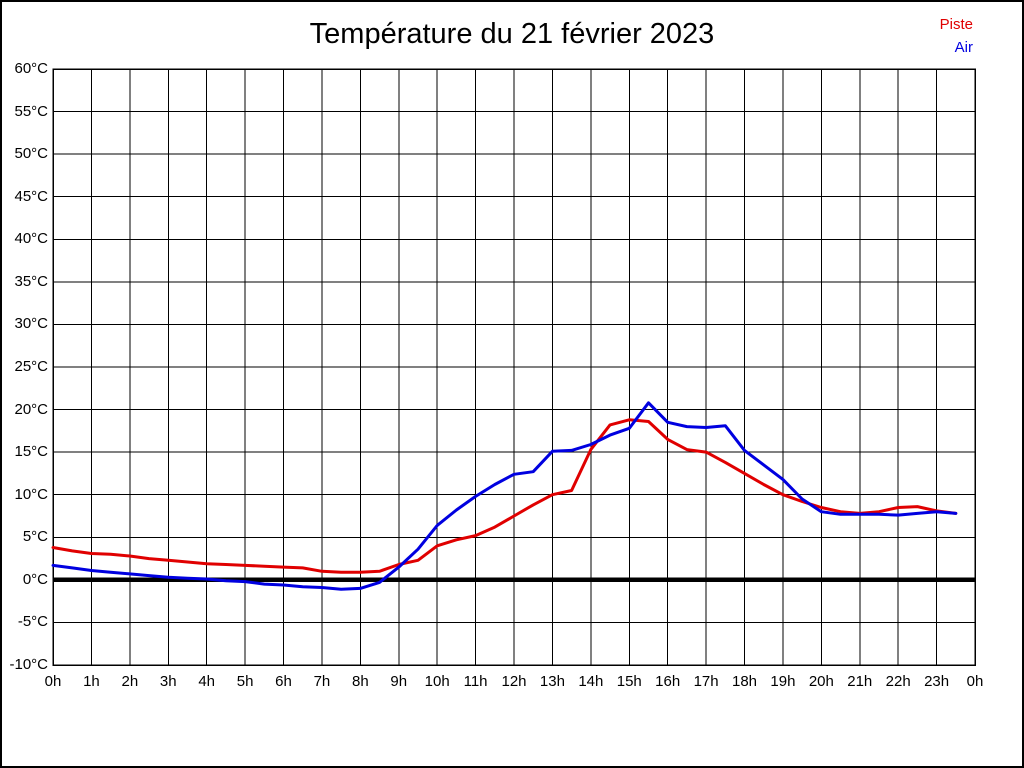 The image size is (1024, 768). Describe the element at coordinates (514, 681) in the screenshot. I see `x-tick-label: 12h` at that location.